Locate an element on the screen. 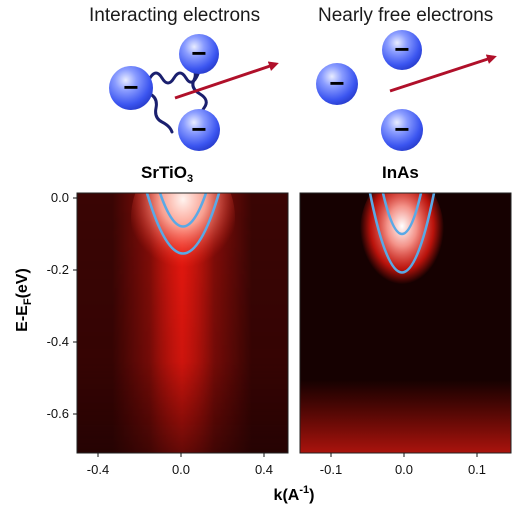  y-tick-label: -0.6 is located at coordinates (58, 413).